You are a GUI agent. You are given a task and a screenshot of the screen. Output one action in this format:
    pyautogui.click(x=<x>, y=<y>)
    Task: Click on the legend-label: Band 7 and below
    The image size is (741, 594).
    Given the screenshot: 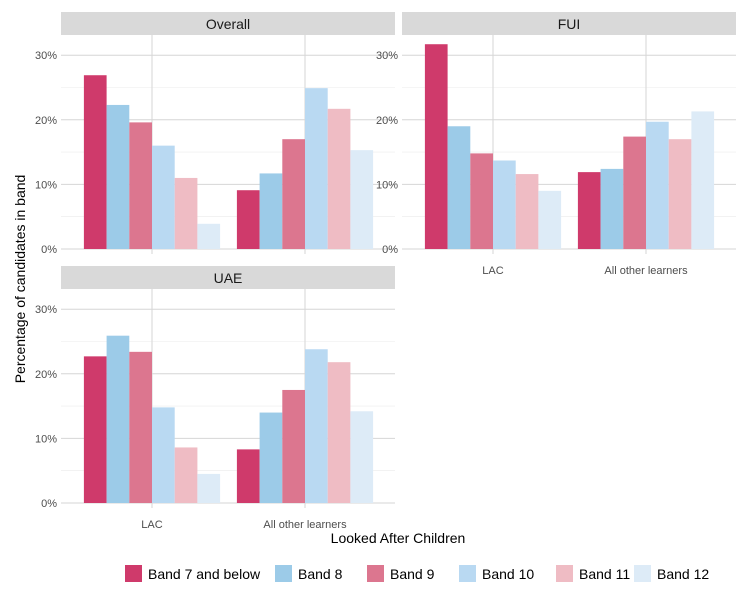 What is the action you would take?
    pyautogui.click(x=204, y=574)
    